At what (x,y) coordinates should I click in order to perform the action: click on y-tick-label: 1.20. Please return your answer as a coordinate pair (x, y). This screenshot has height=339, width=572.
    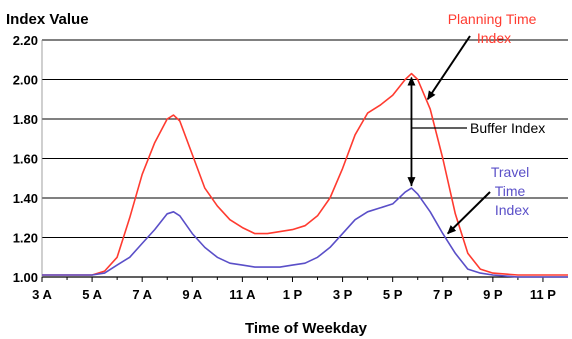
    Looking at the image, I should click on (25, 238).